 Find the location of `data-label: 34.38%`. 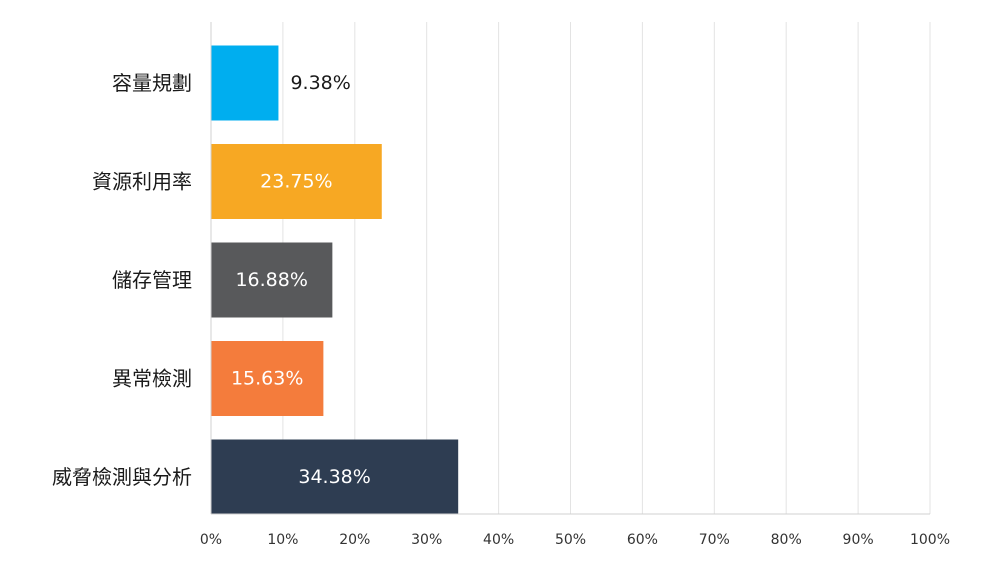

data-label: 34.38% is located at coordinates (334, 477).